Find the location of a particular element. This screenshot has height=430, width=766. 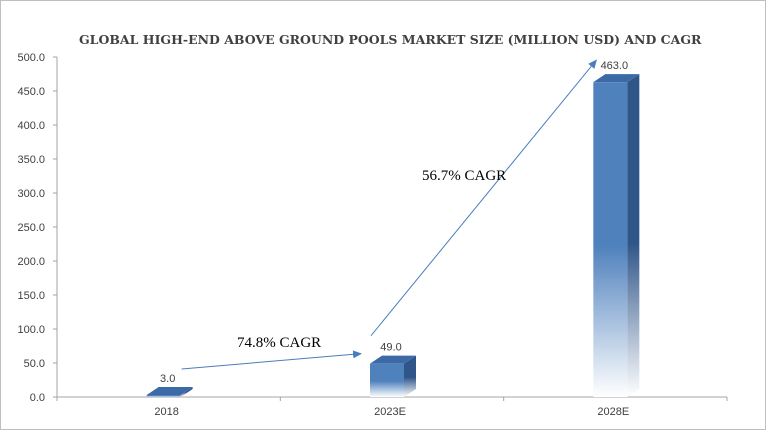

y-tick-label: 350.0 is located at coordinates (31, 160).